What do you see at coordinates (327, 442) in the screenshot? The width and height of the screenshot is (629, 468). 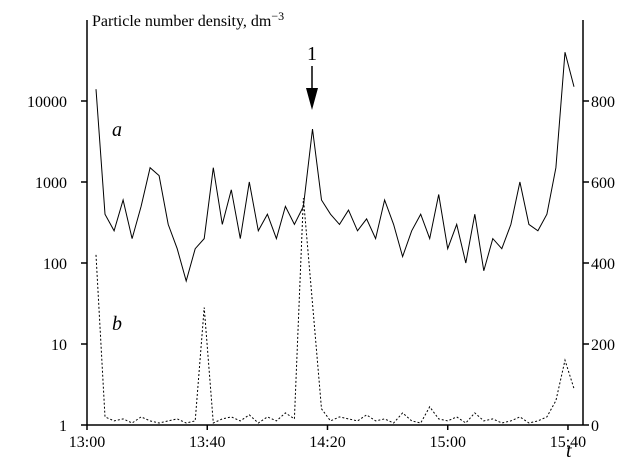 I see `x-tick-label: 14:20` at bounding box center [327, 442].